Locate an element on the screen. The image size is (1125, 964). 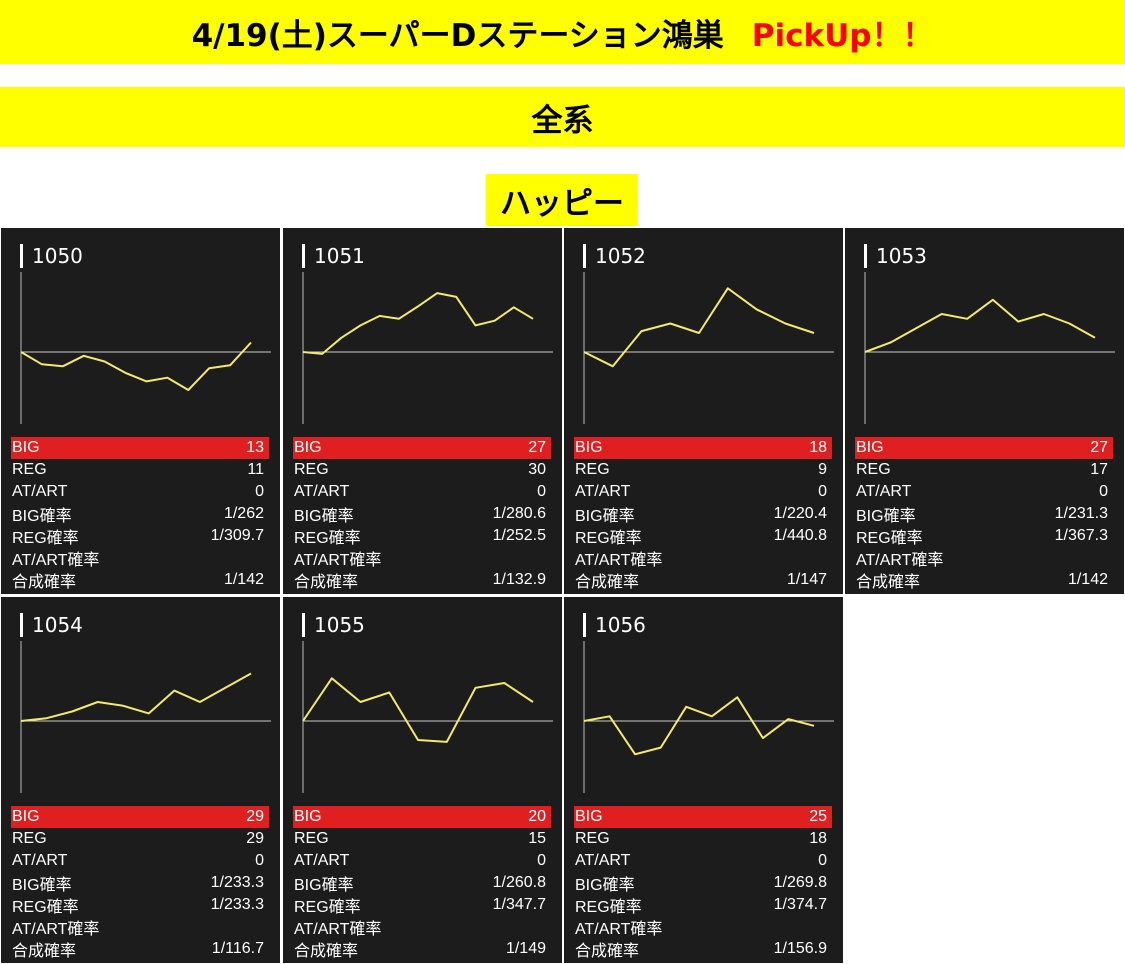
stat-row-reg-rate: REG確率 1/374.7 is located at coordinates (703, 905).